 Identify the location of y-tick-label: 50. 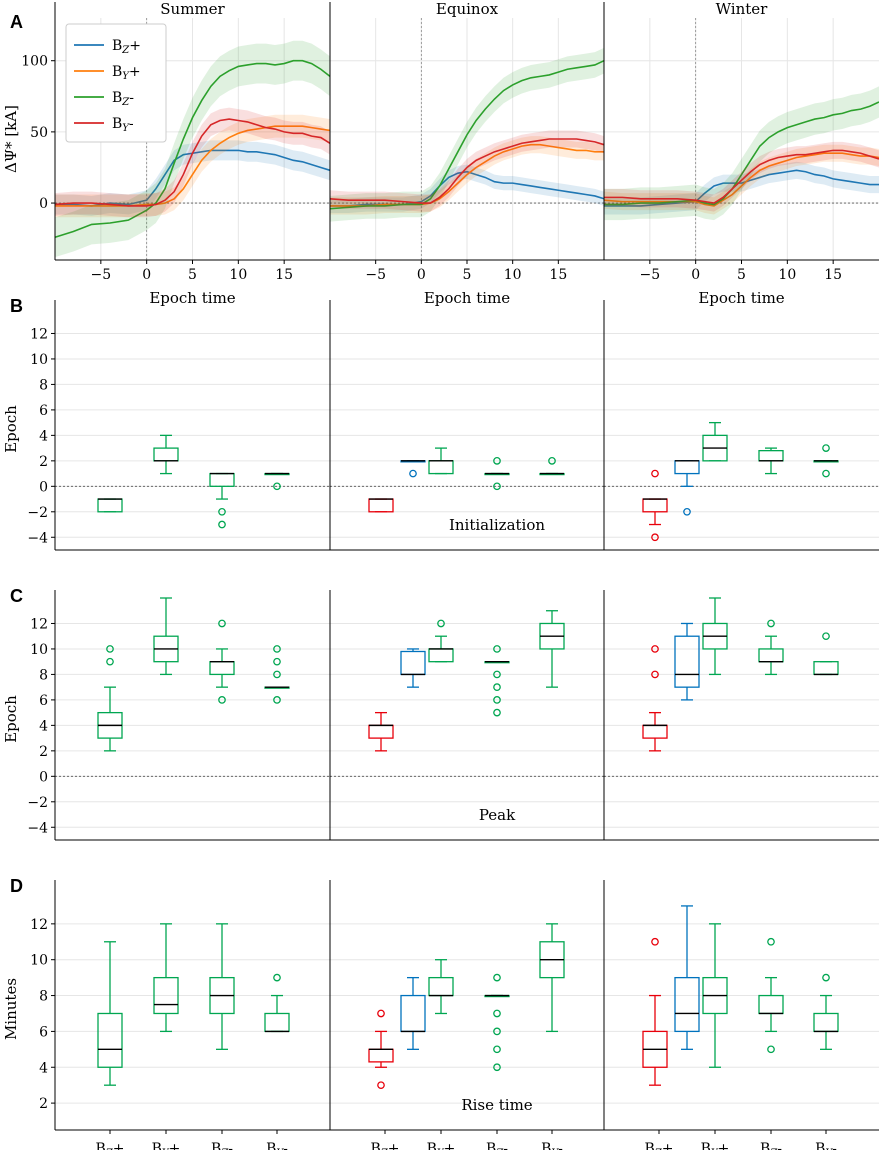
(39, 133).